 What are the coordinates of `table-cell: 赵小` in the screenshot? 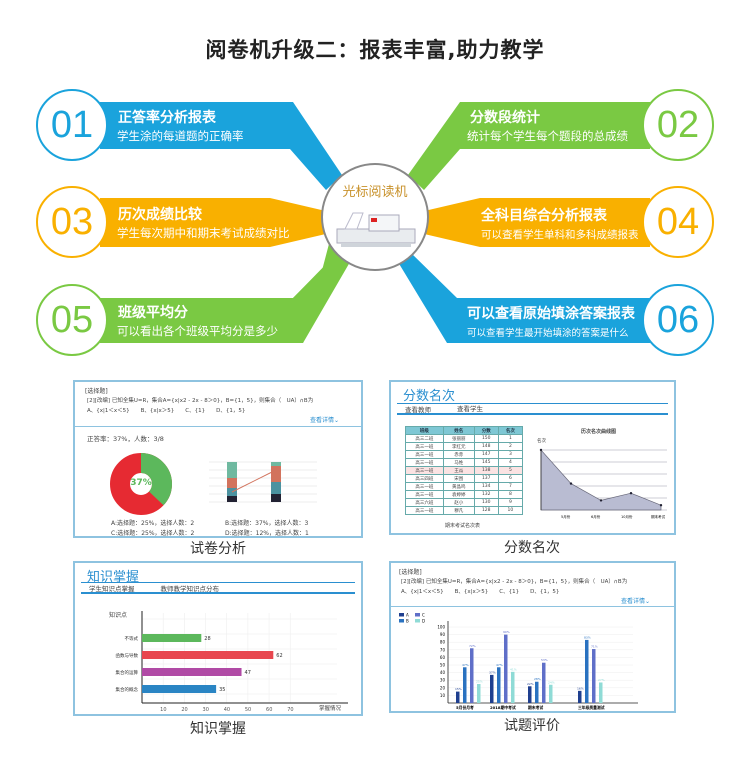 It's located at (458, 502).